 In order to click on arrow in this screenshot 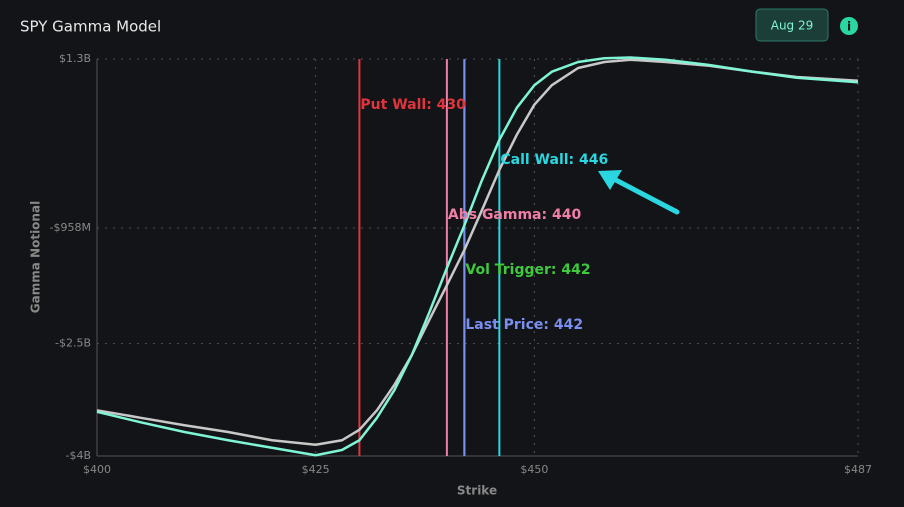, I will do `click(644, 195)`.